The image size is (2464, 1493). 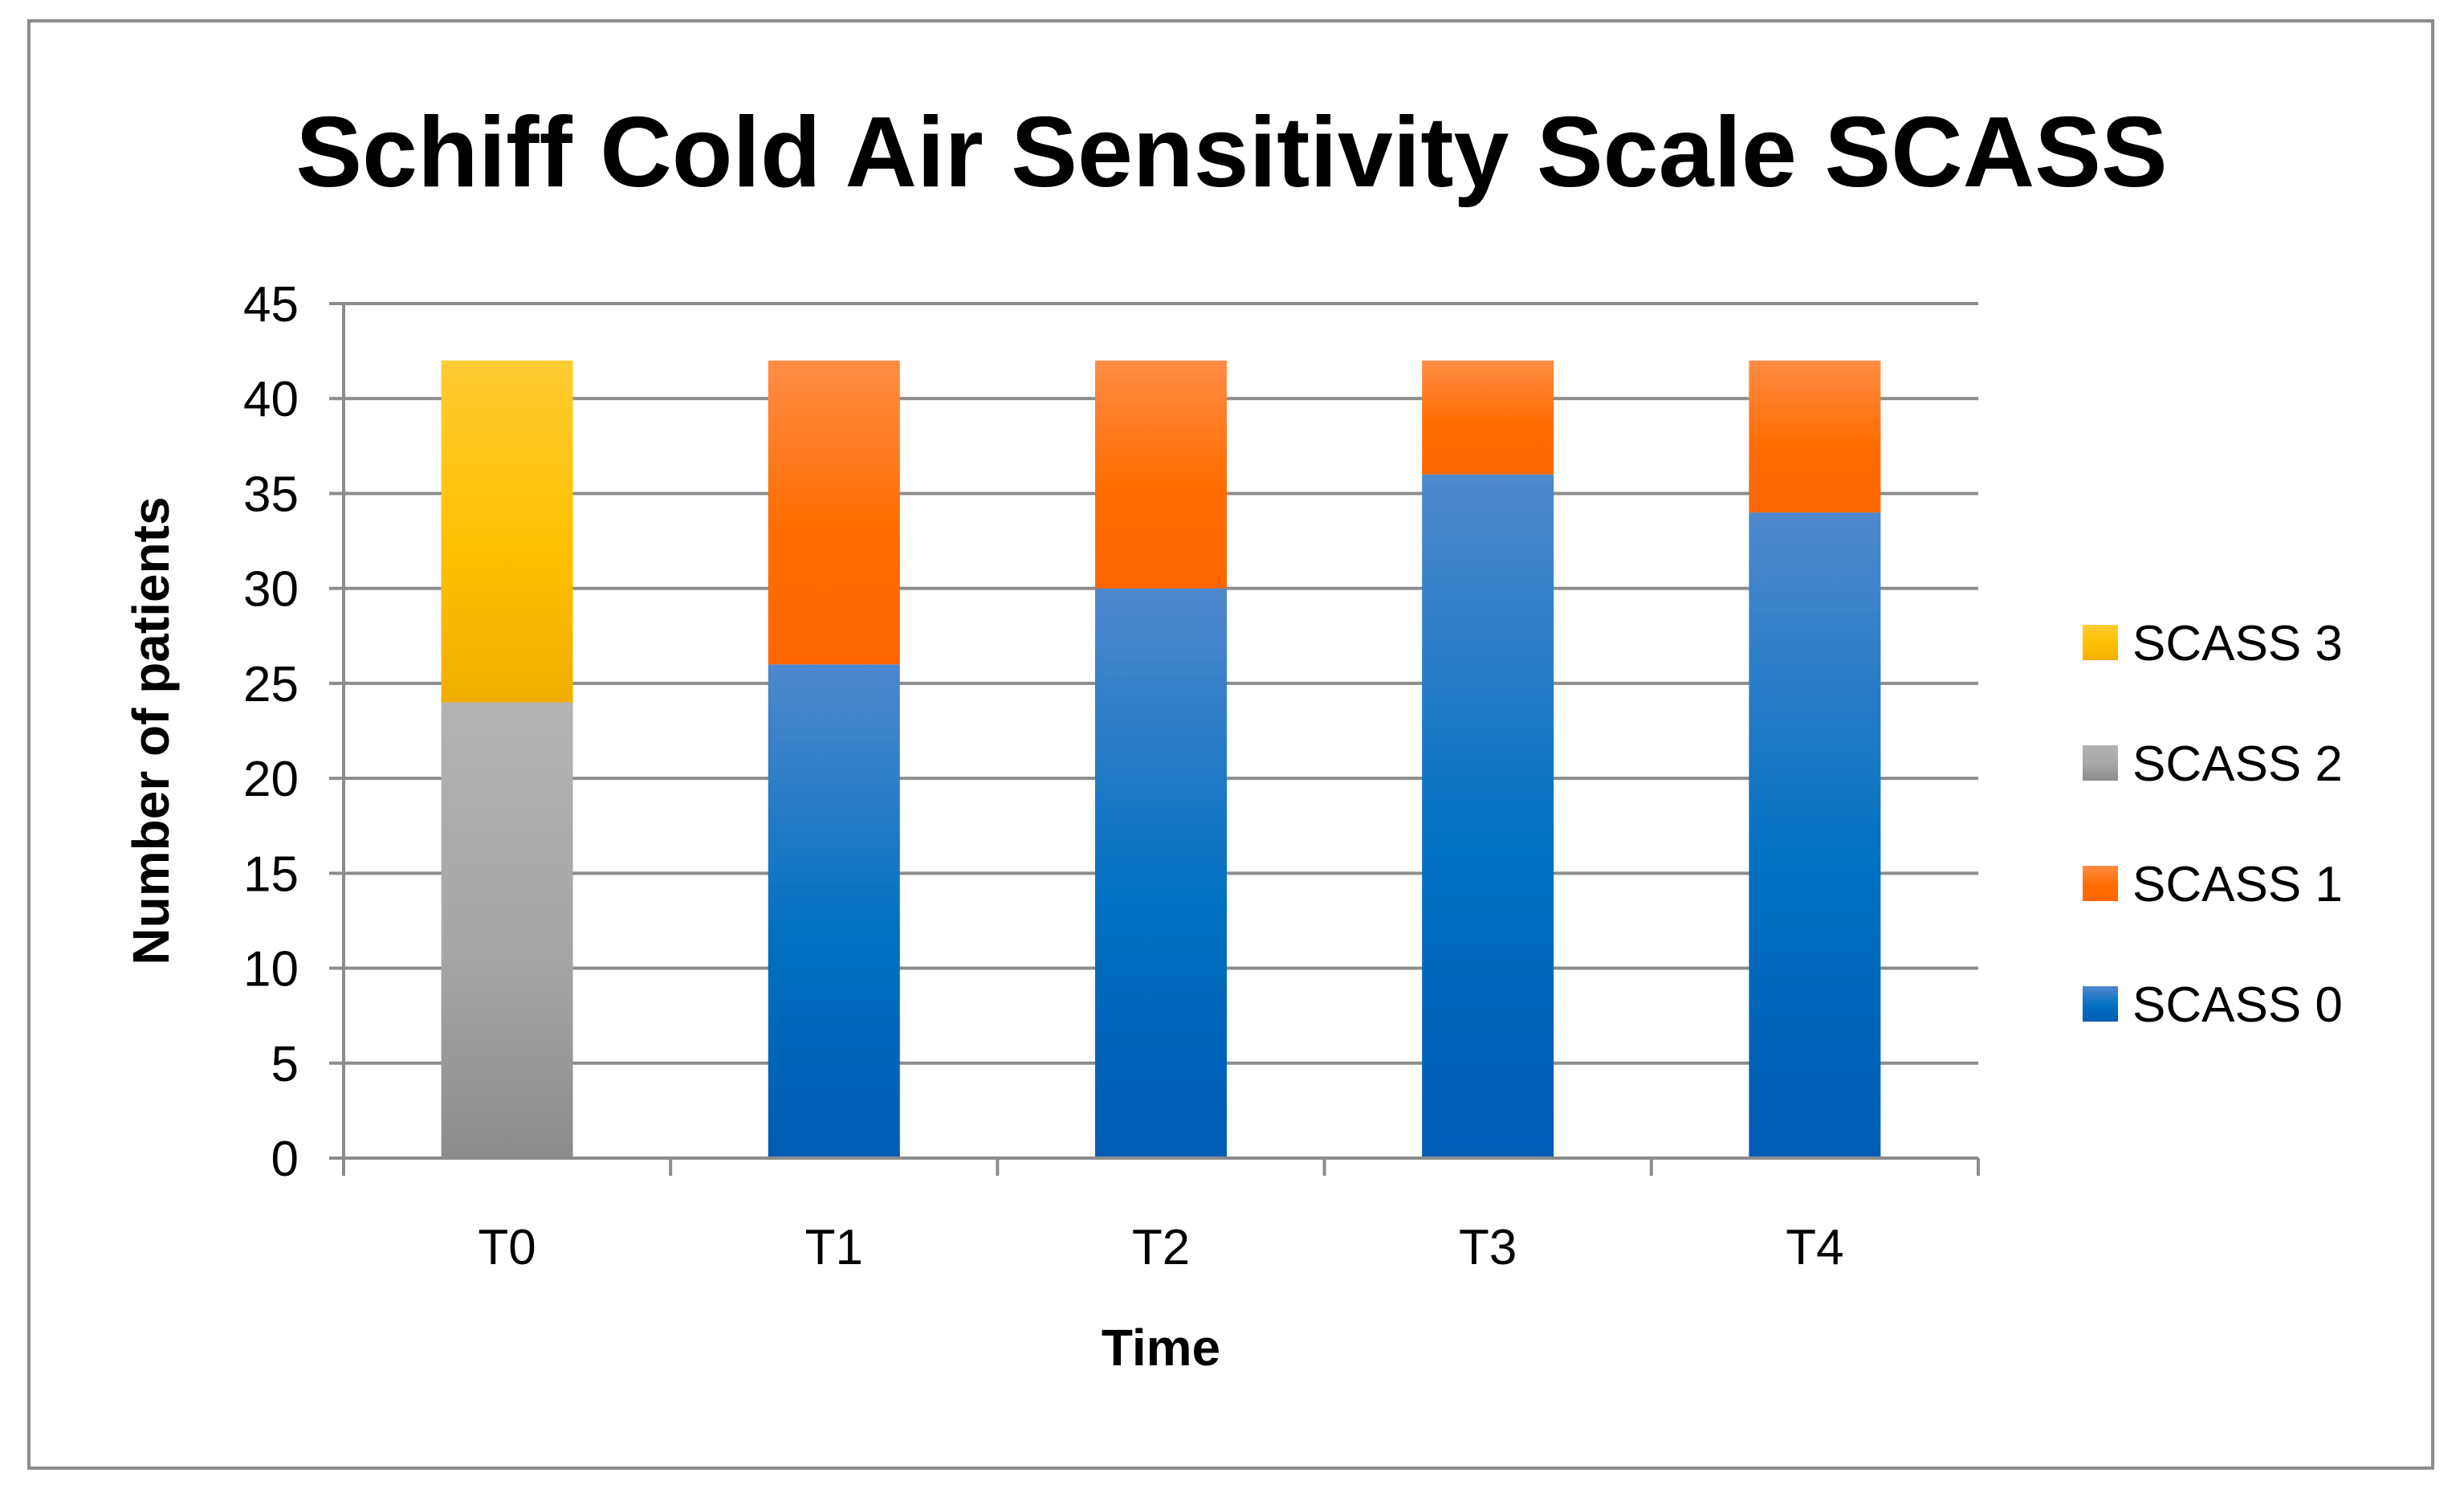 What do you see at coordinates (271, 590) in the screenshot?
I see `y-tick-label-30: 30` at bounding box center [271, 590].